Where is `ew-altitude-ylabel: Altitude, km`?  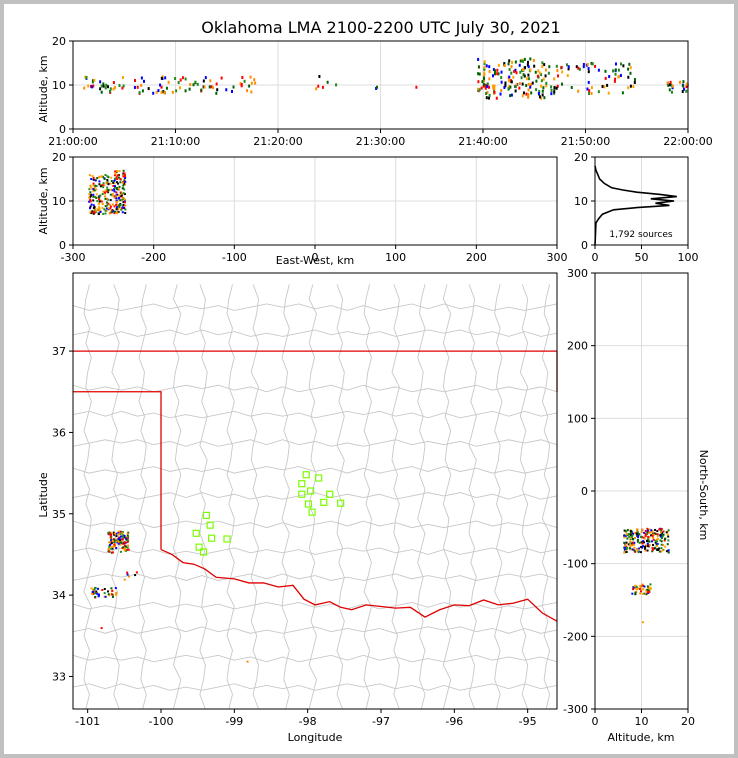 ew-altitude-ylabel: Altitude, km is located at coordinates (43, 200).